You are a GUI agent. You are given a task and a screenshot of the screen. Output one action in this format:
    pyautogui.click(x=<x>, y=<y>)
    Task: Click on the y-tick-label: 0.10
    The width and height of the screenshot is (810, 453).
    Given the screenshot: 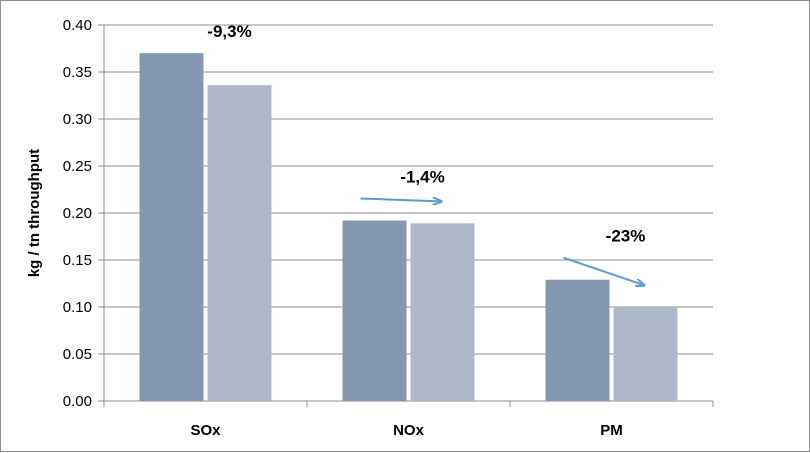 What is the action you would take?
    pyautogui.click(x=77, y=307)
    